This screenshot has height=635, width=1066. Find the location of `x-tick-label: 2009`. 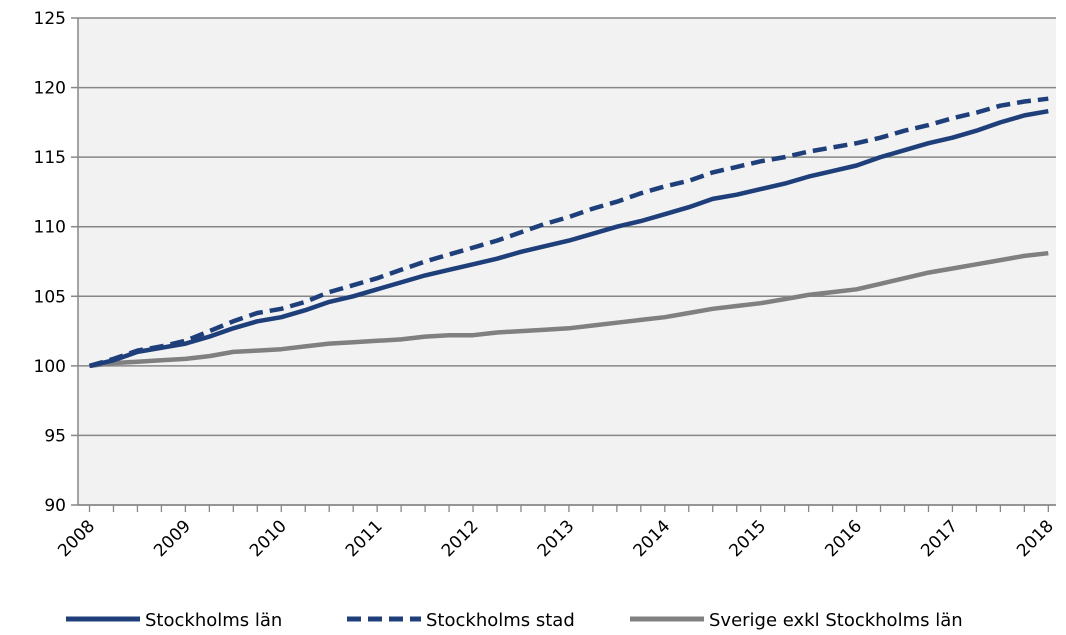

x-tick-label: 2009 is located at coordinates (172, 538).